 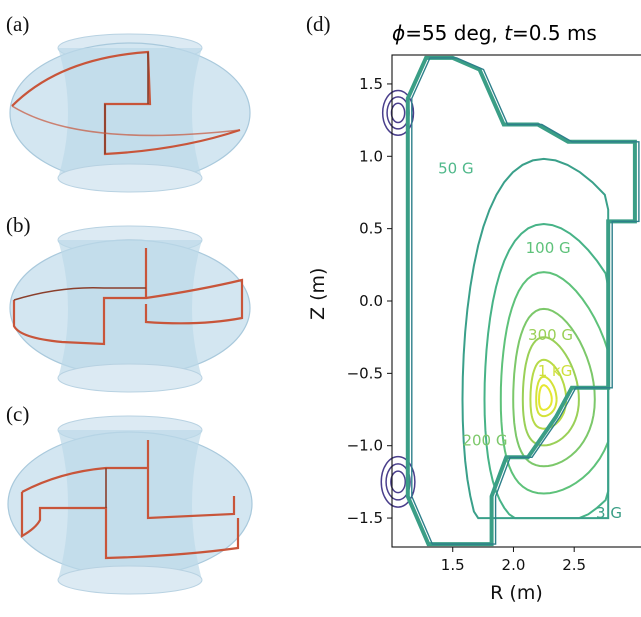 What do you see at coordinates (609, 513) in the screenshot?
I see `contour-label-6: 3 G` at bounding box center [609, 513].